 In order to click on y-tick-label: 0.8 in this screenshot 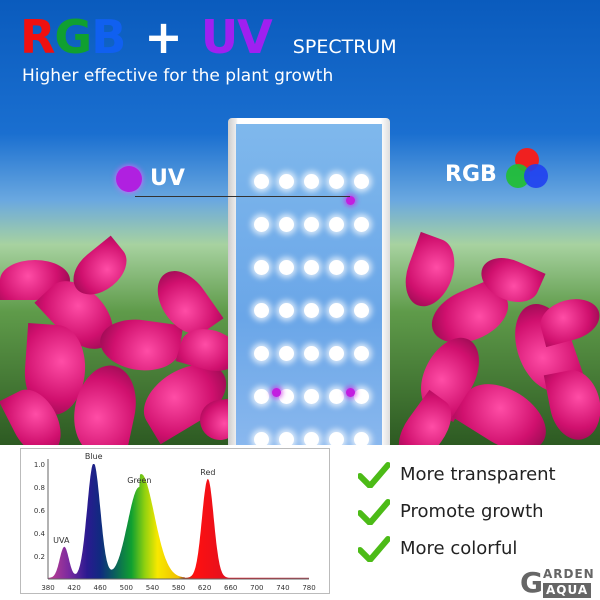, I will do `click(39, 488)`.